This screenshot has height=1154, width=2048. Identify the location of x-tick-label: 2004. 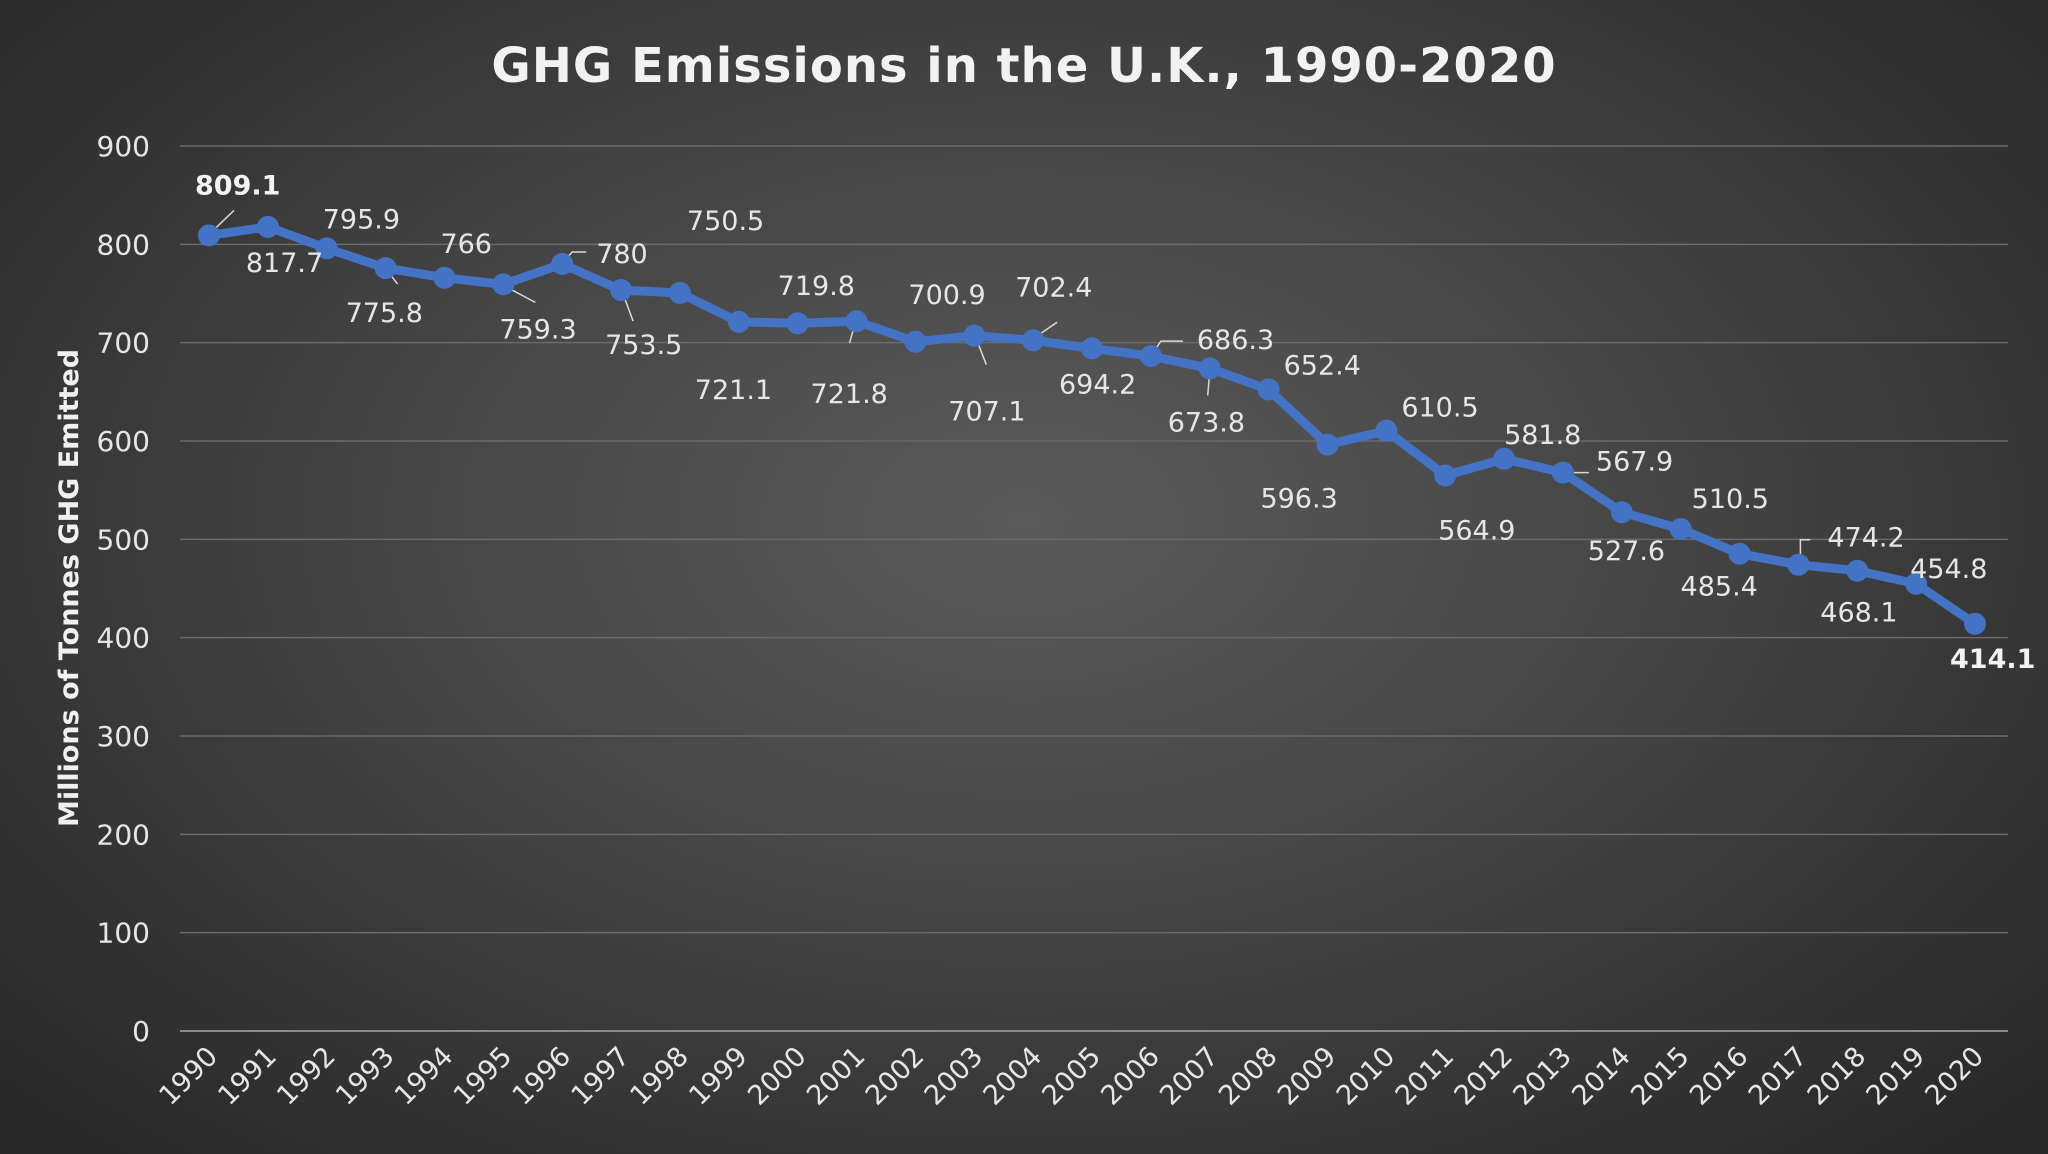
(1013, 1076).